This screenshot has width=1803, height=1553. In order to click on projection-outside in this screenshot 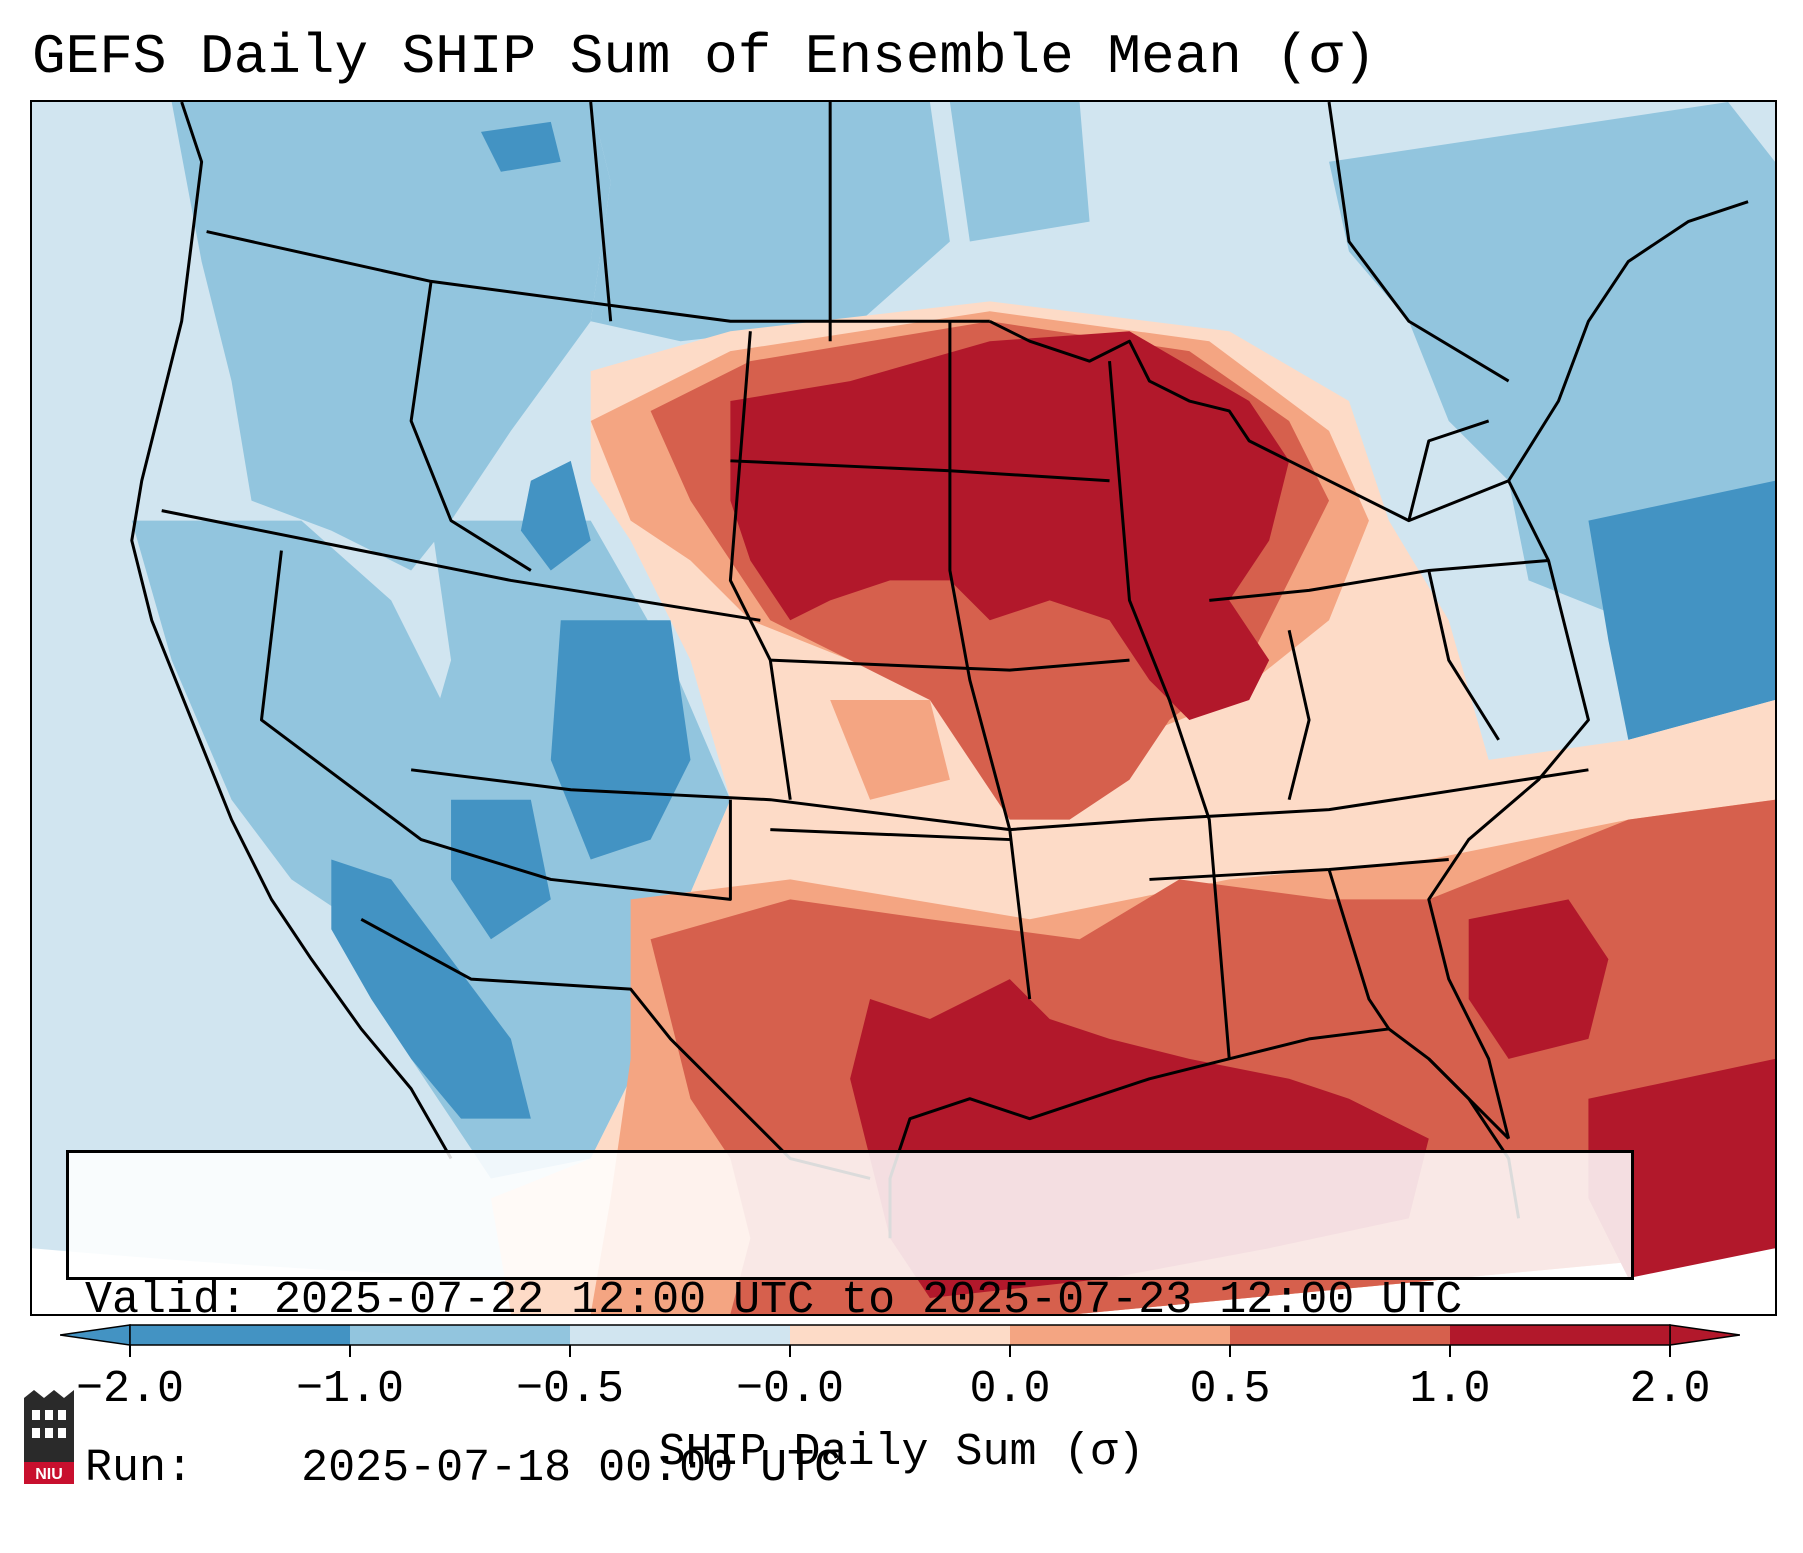, I will do `click(903, 1276)`.